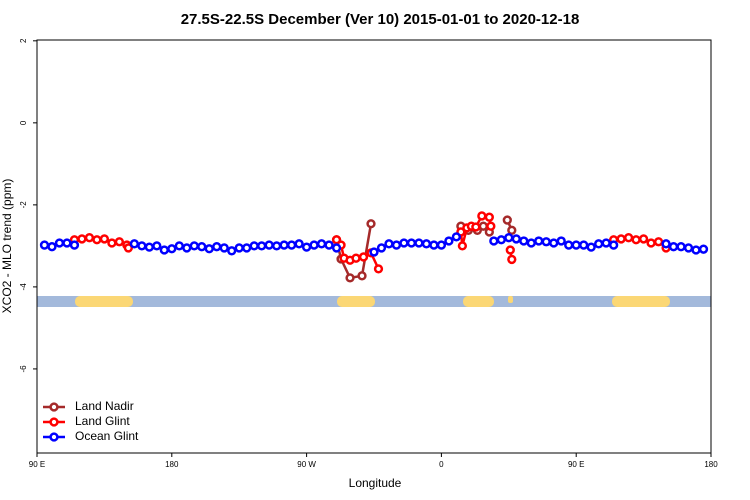 The height and width of the screenshot is (500, 750). Describe the element at coordinates (23, 287) in the screenshot. I see `y-tick-label: -4` at that location.